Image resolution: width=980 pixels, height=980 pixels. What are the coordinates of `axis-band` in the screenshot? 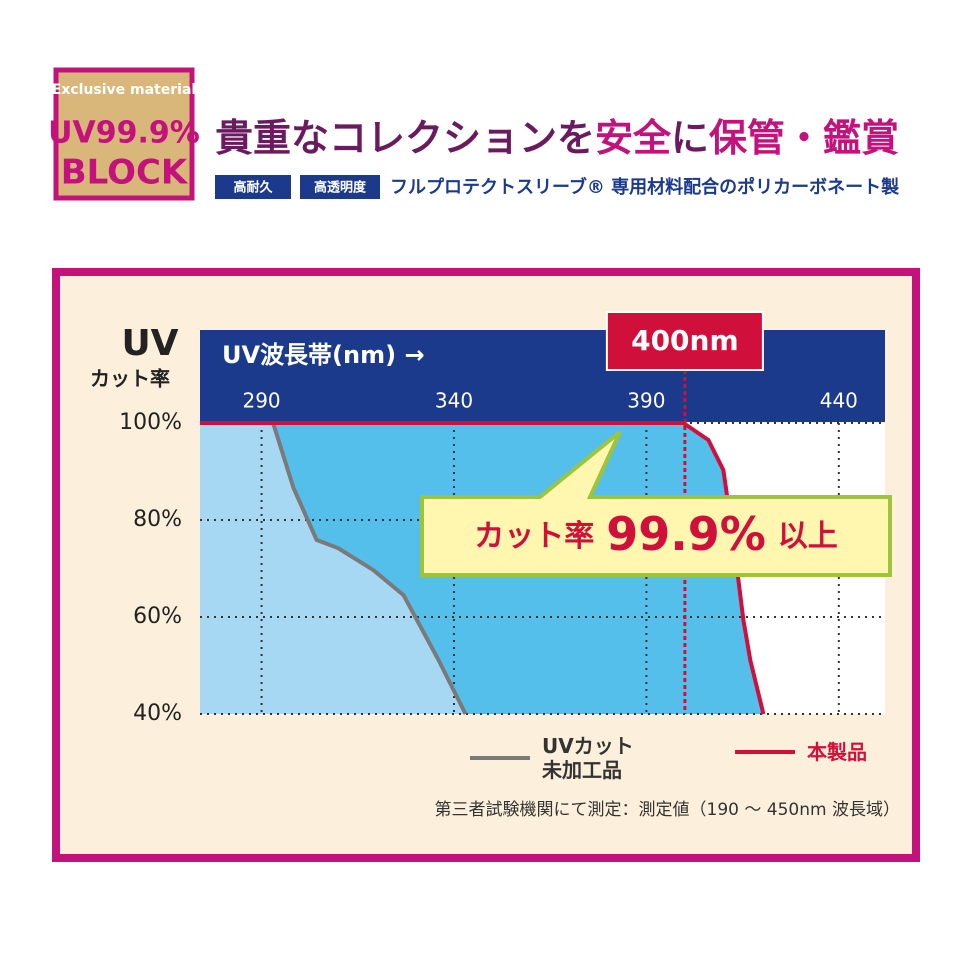 It's located at (542, 376).